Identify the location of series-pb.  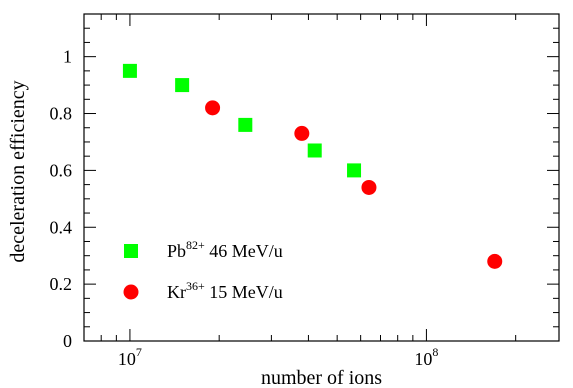
(242, 120).